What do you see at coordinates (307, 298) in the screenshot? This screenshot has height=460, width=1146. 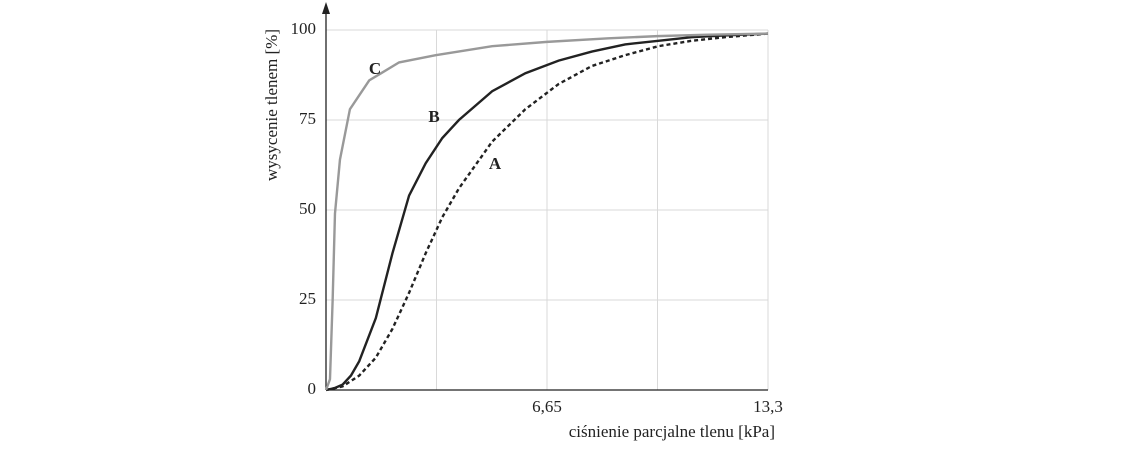 I see `y-tick-label: 25` at bounding box center [307, 298].